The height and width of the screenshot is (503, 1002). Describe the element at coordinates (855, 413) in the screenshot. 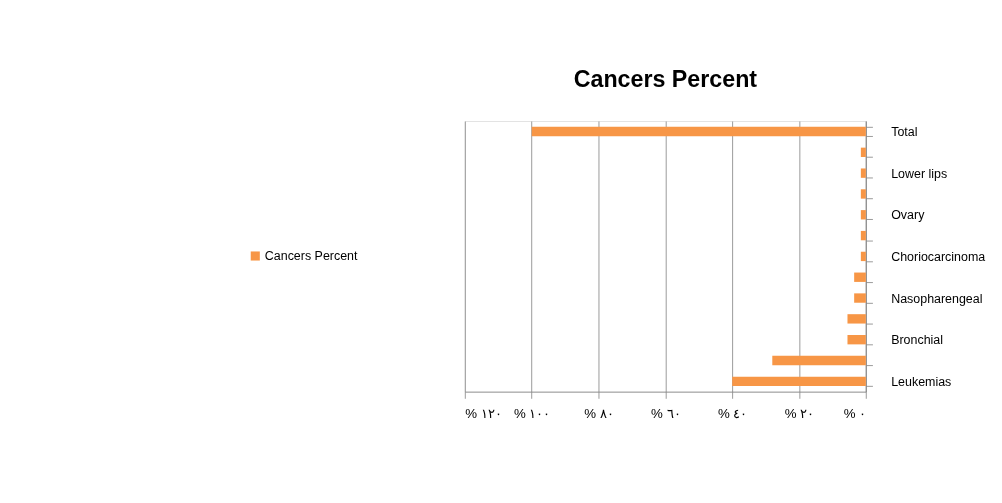

I see `x-tick-label: % ٠` at that location.